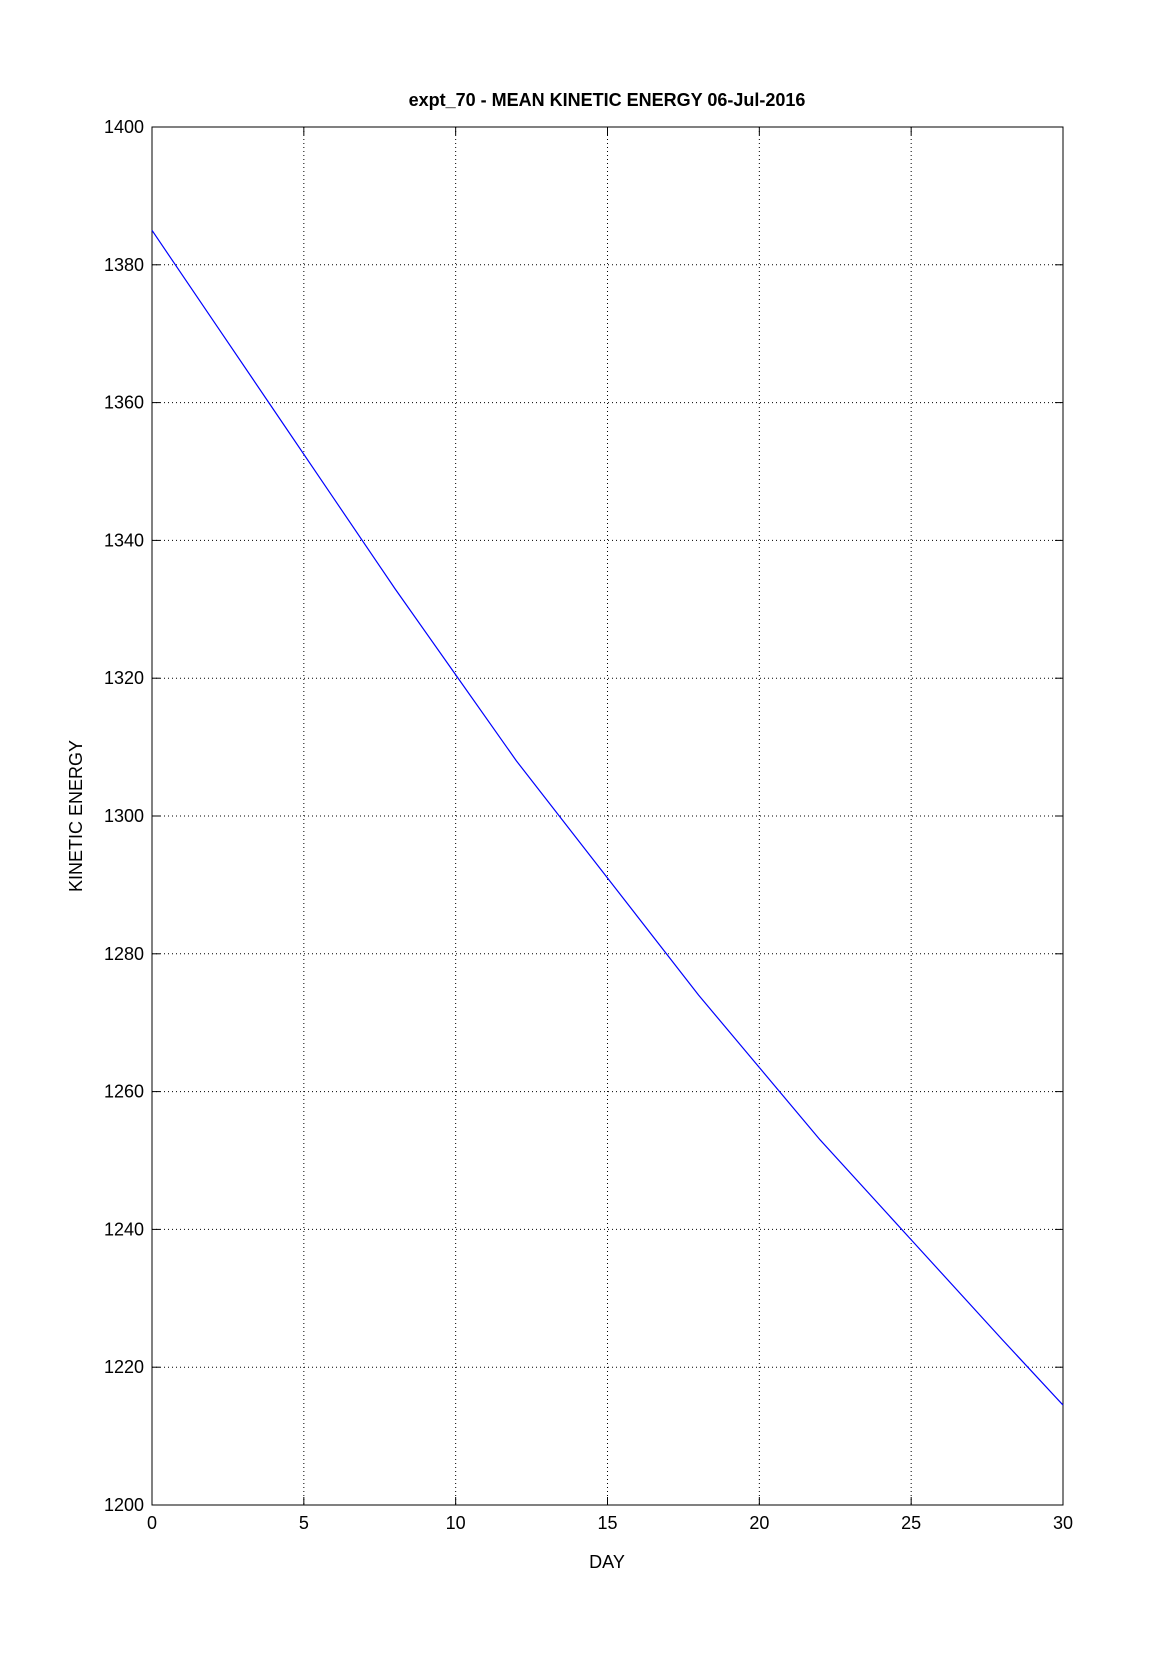  I want to click on y-tick-label: 1280, so click(124, 954).